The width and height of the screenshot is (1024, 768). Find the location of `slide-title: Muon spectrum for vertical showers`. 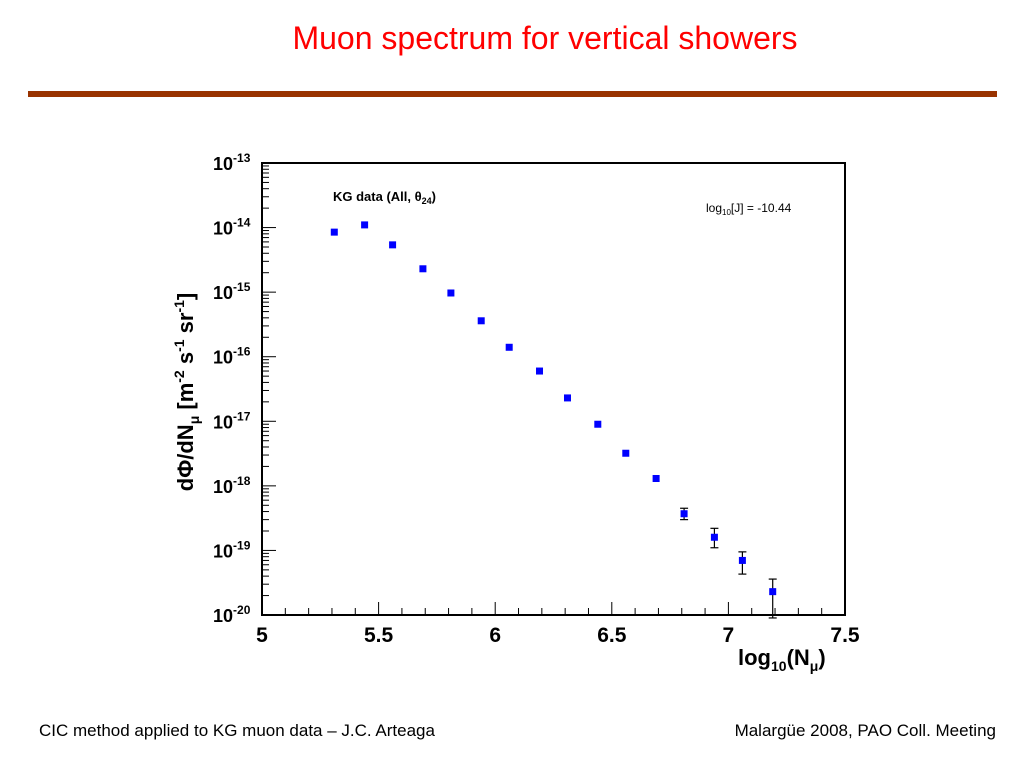

slide-title: Muon spectrum for vertical showers is located at coordinates (545, 38).